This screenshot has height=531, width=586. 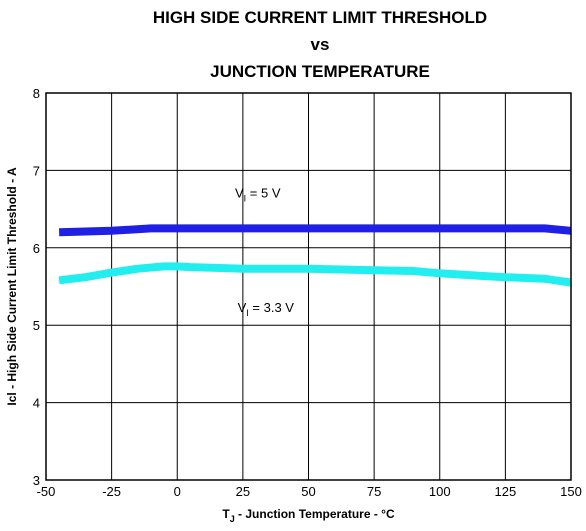 I want to click on chart-title-line-3: JUNCTION TEMPERATURE, so click(x=320, y=71).